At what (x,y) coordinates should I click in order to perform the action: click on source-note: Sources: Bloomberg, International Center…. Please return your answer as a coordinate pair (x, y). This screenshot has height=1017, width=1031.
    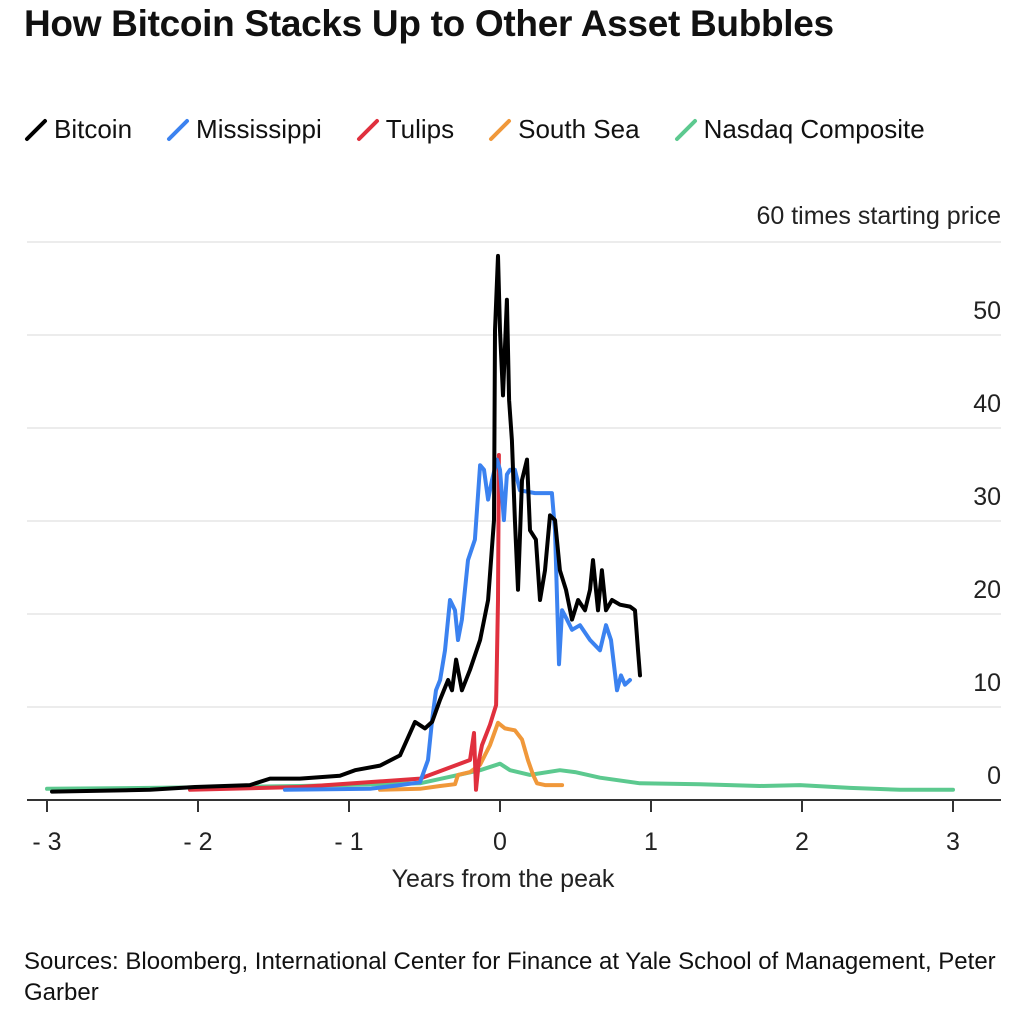
    Looking at the image, I should click on (510, 977).